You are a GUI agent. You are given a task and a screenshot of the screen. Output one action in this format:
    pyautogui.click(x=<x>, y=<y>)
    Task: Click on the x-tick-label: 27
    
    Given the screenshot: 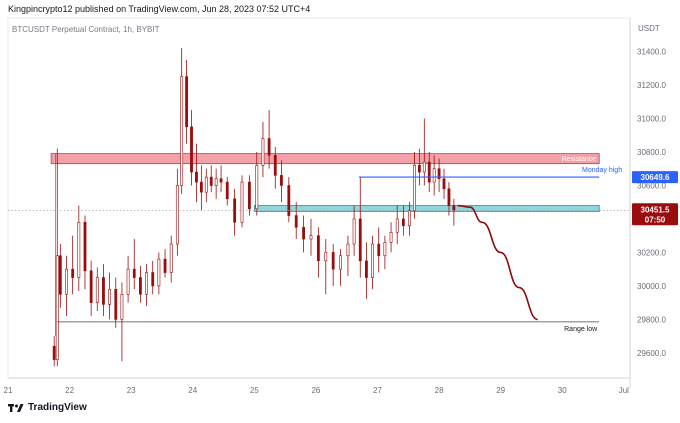 What is the action you would take?
    pyautogui.click(x=377, y=390)
    